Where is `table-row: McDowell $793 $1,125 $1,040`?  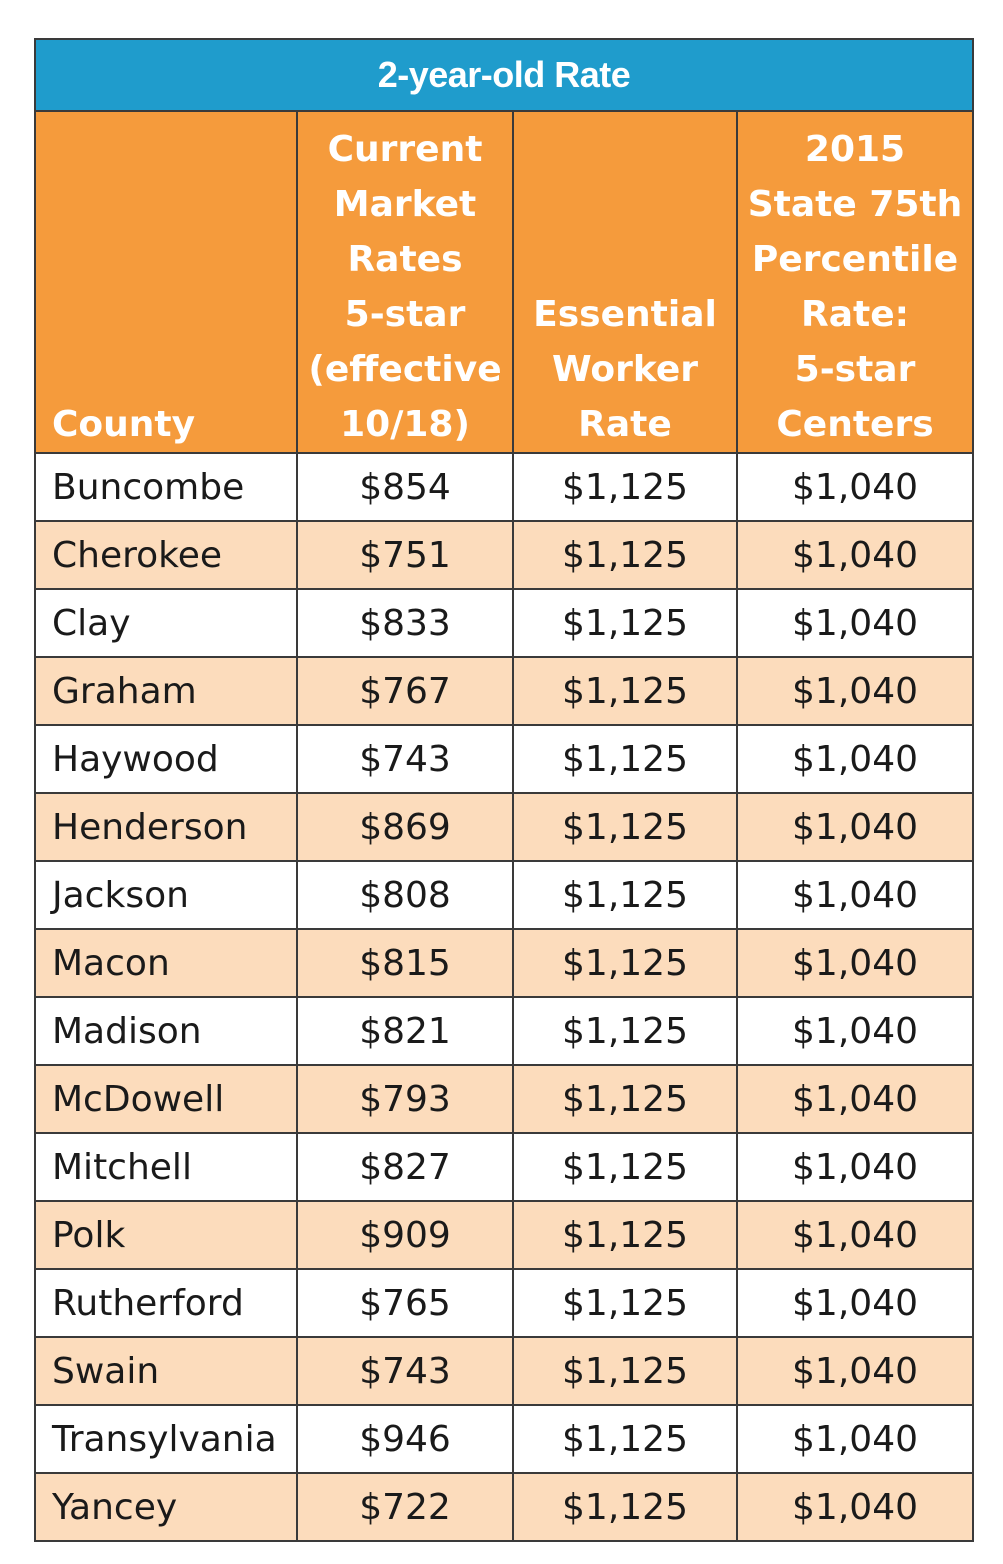
table-row: McDowell $793 $1,125 $1,040 is located at coordinates (504, 1099).